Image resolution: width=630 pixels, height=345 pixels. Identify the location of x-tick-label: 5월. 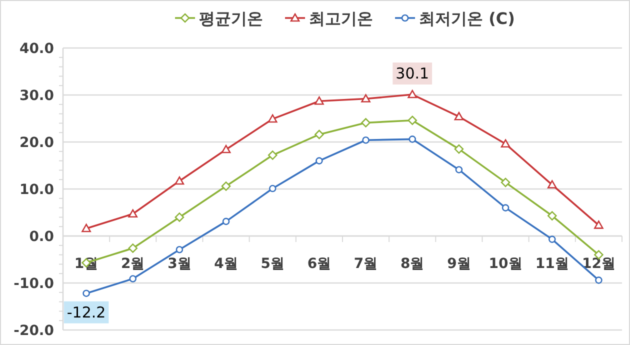
(272, 264).